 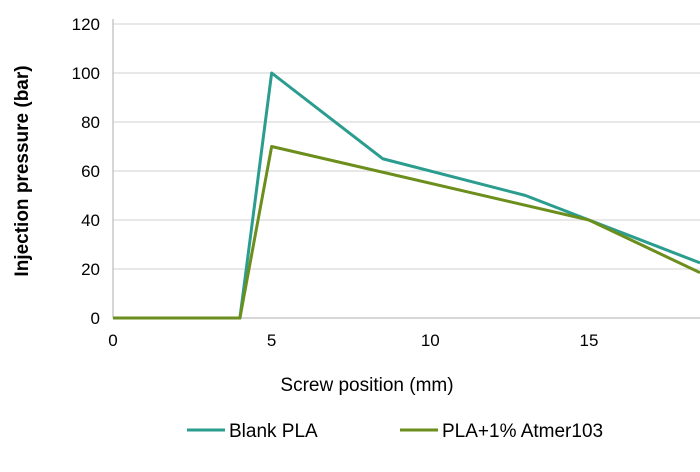 What do you see at coordinates (22, 170) in the screenshot?
I see `y-axis-label: Injection pressure (bar)` at bounding box center [22, 170].